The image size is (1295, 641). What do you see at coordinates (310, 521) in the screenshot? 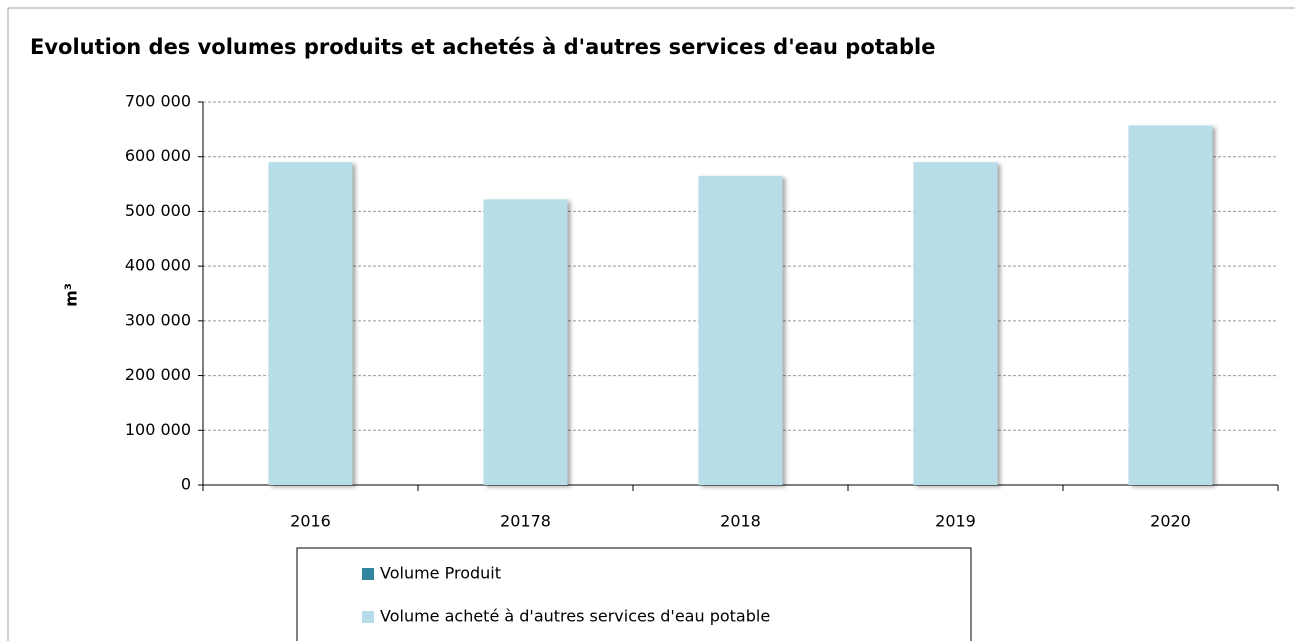
I see `x-tick-label: 2016` at bounding box center [310, 521].